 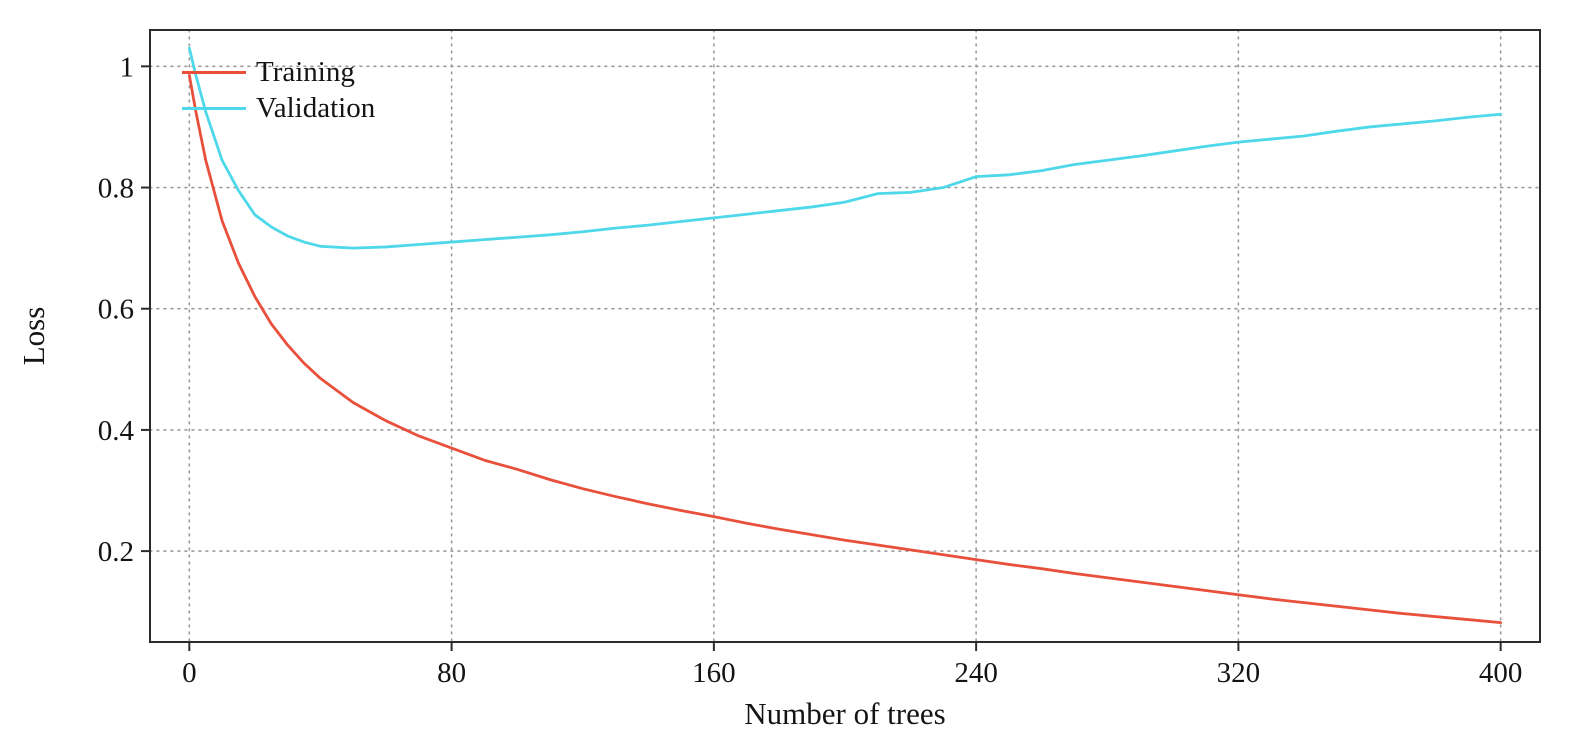 I want to click on legend-label-training: Training, so click(x=305, y=72).